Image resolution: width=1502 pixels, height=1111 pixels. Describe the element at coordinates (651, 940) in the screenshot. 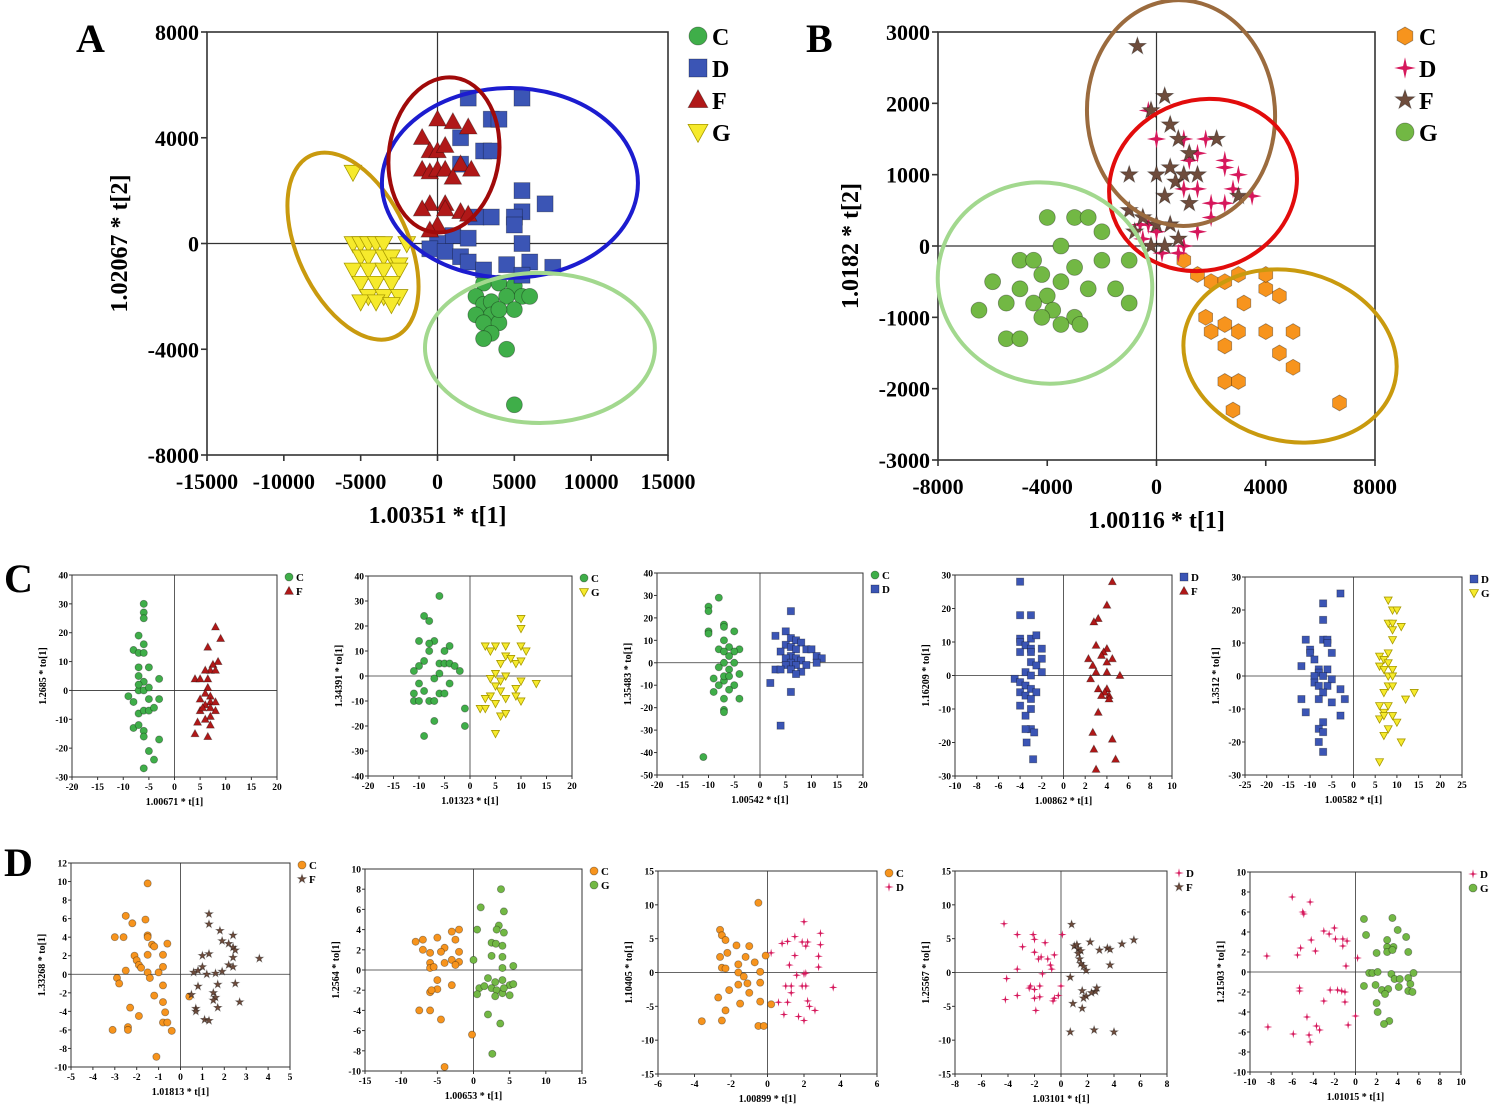

I see `y-tick-label: 5` at that location.